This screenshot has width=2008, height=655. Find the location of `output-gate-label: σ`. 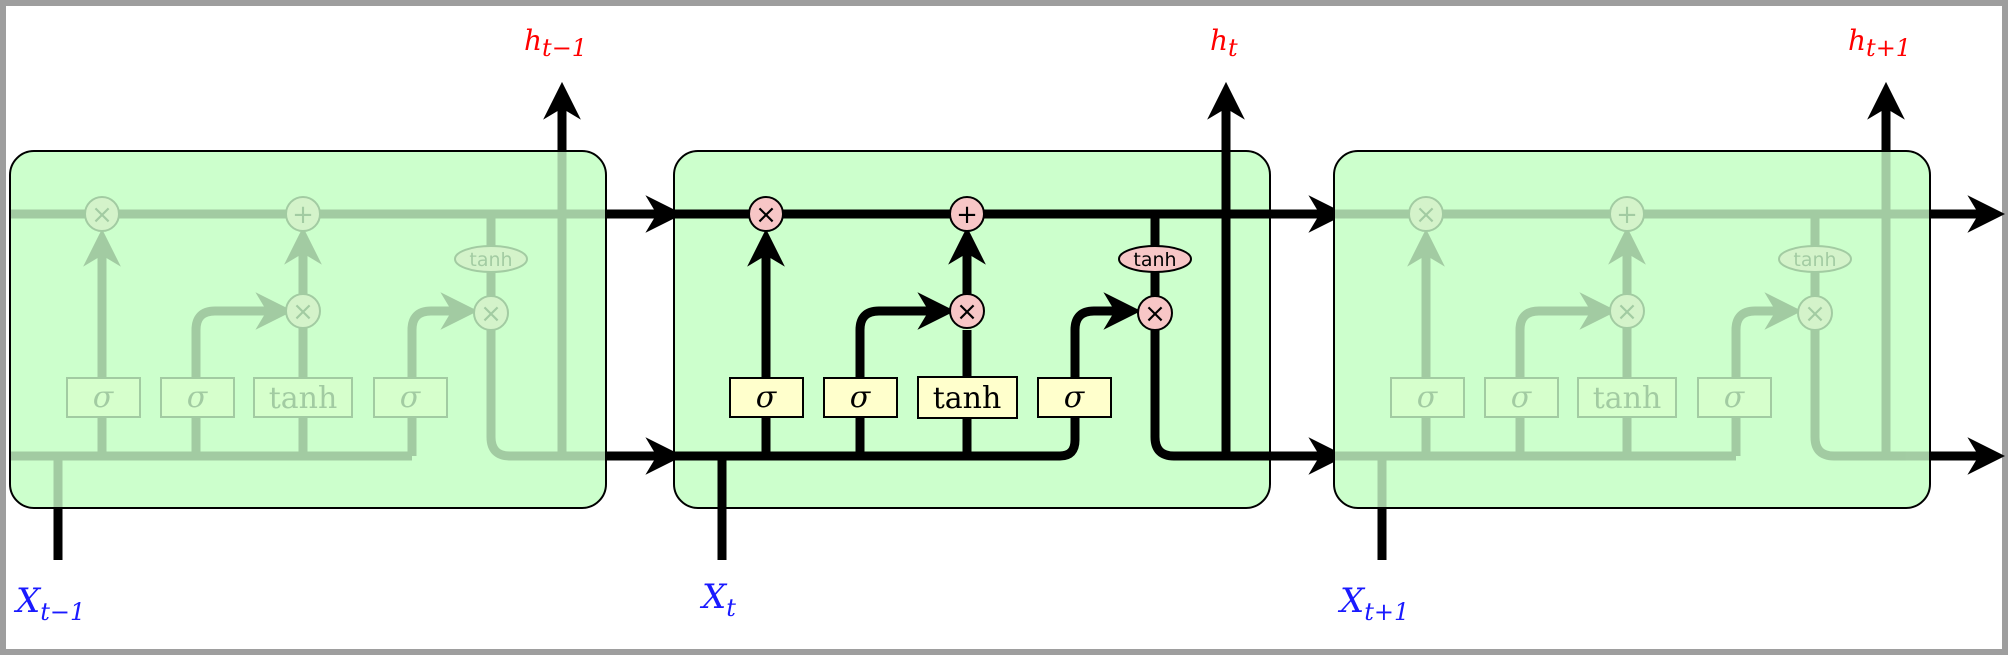

output-gate-label: σ is located at coordinates (1075, 397).